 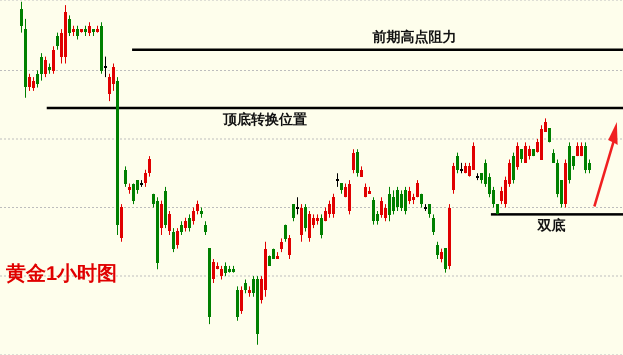 What do you see at coordinates (413, 36) in the screenshot?
I see `ref-line-label: 前期高点阻力` at bounding box center [413, 36].